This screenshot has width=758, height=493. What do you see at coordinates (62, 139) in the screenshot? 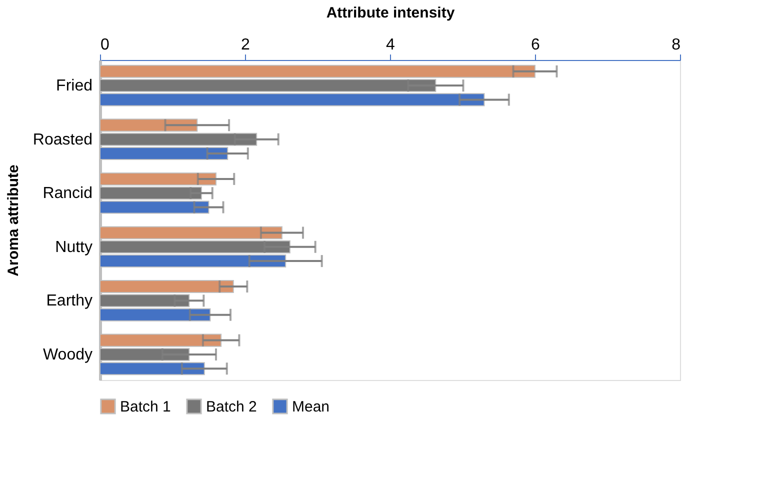
I see `y-tick-label: Roasted` at bounding box center [62, 139].